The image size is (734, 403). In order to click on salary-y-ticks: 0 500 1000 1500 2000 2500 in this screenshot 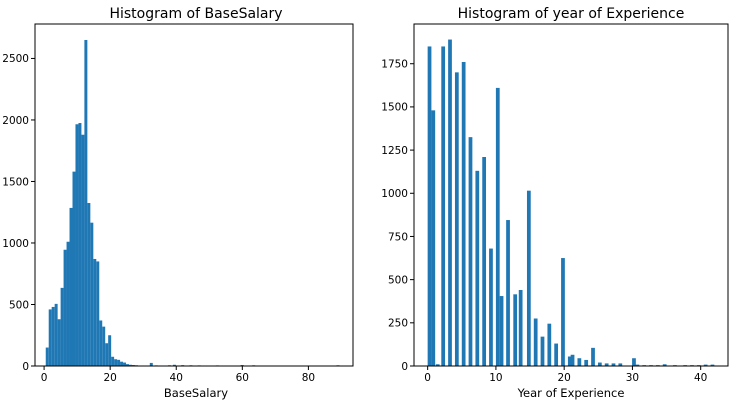, I will do `click(18, 213)`.